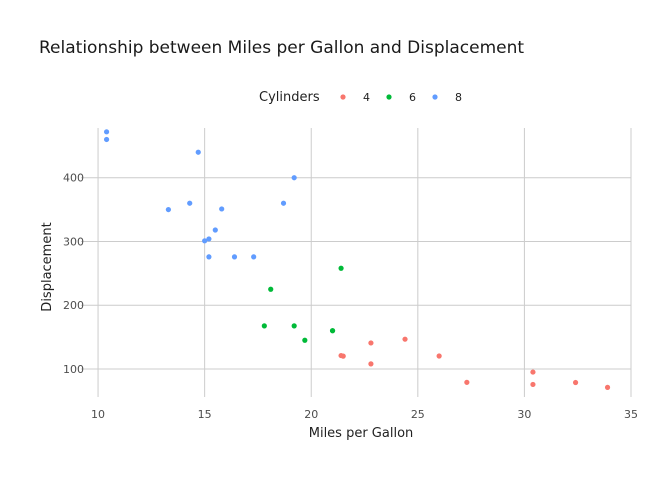  What do you see at coordinates (631, 414) in the screenshot?
I see `x-tick-label: 35` at bounding box center [631, 414].